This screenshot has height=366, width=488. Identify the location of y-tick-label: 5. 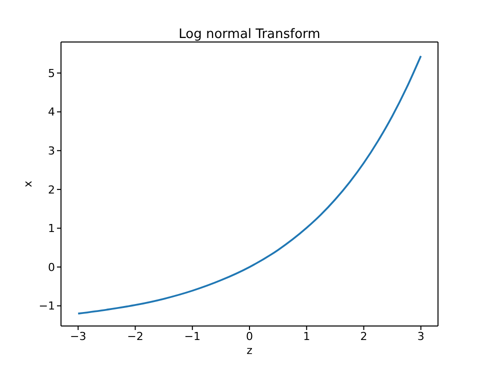
(51, 73).